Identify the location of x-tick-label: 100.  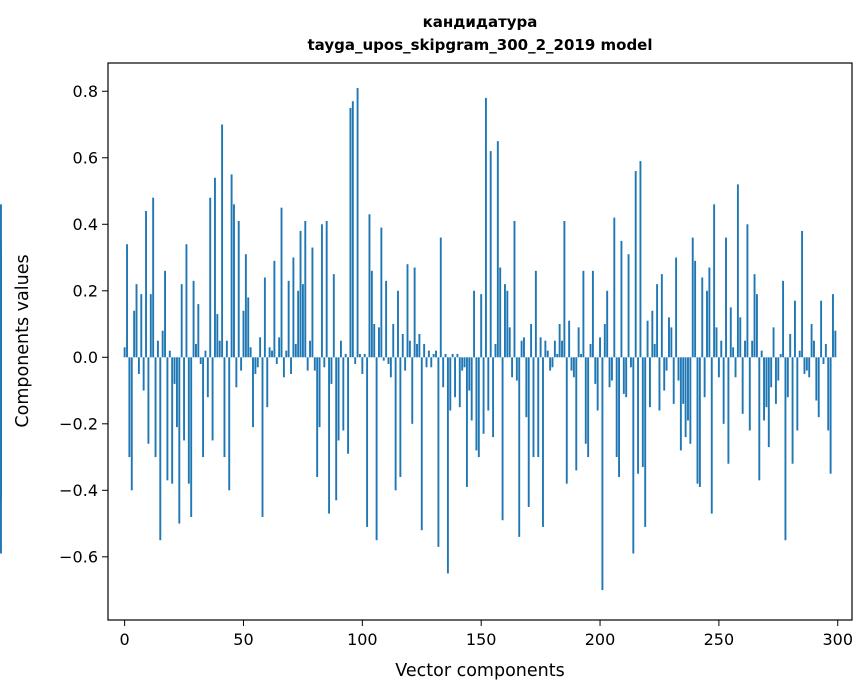
(362, 639).